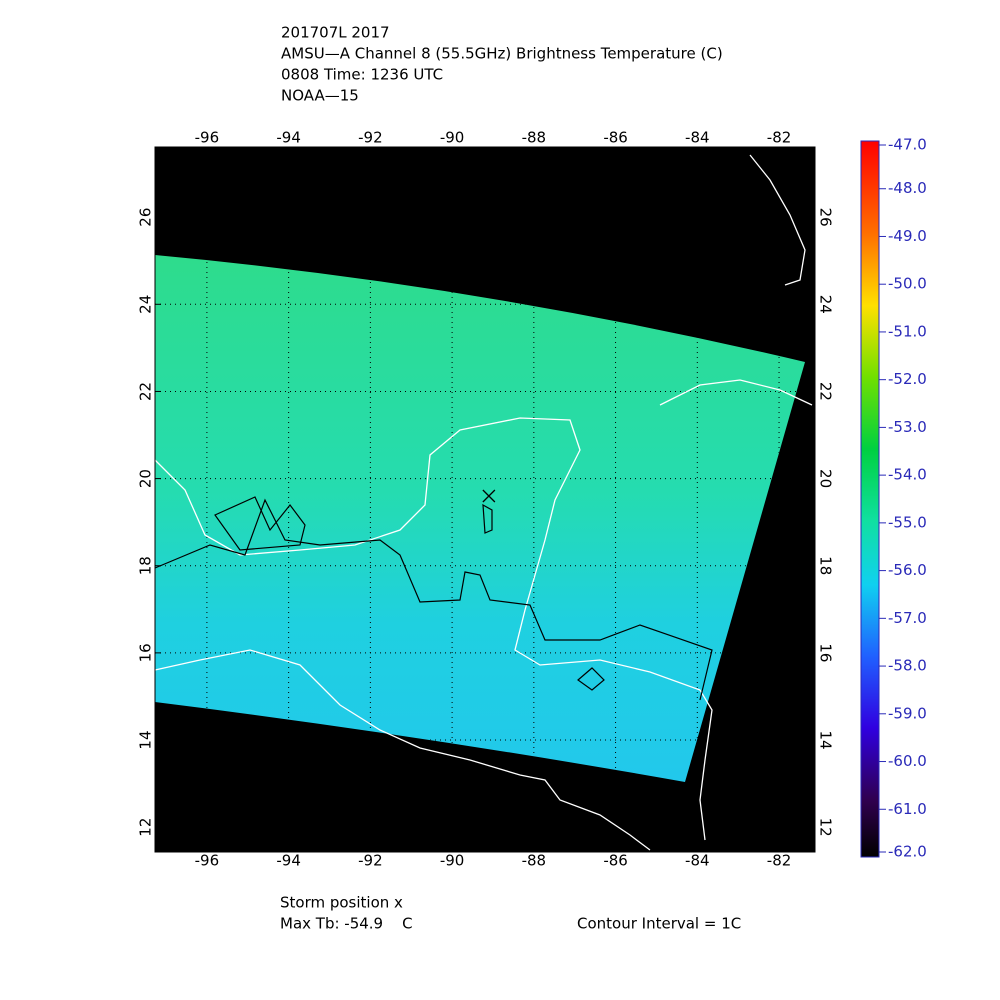 The height and width of the screenshot is (1000, 1000). What do you see at coordinates (907, 331) in the screenshot?
I see `colorbar-tick-label: -51.0` at bounding box center [907, 331].